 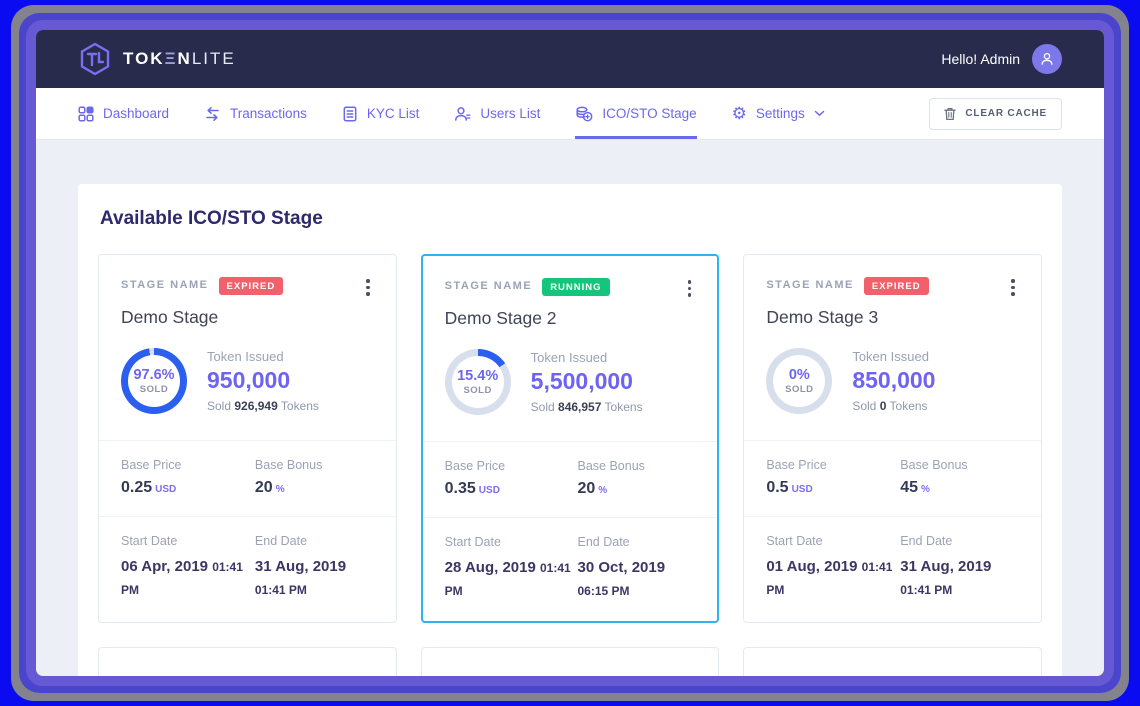 I want to click on tab-transactions: Transactions, so click(x=255, y=113).